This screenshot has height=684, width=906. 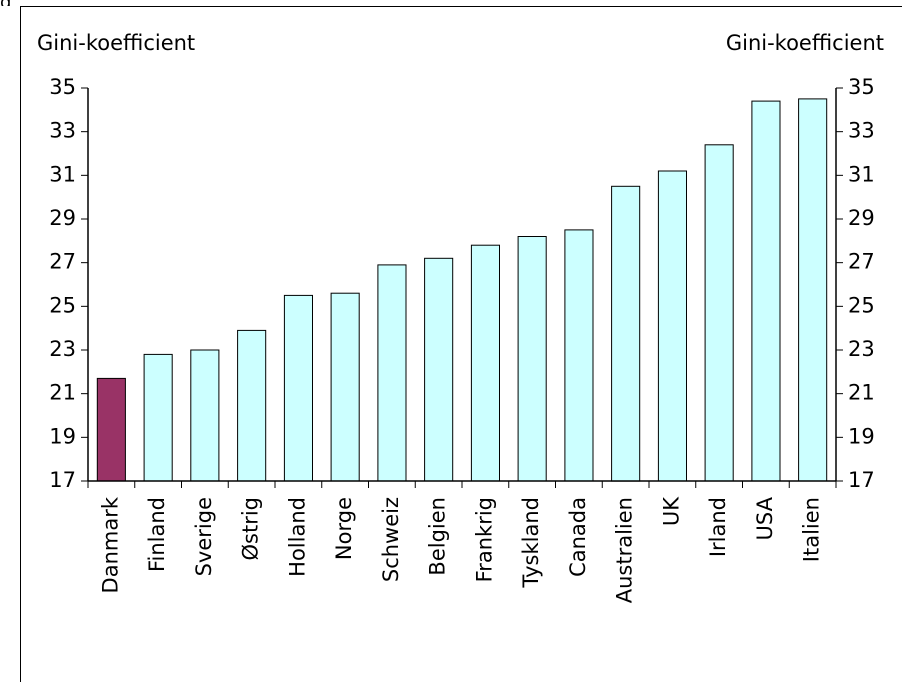 I want to click on y-tick-label-right: 33, so click(x=861, y=131).